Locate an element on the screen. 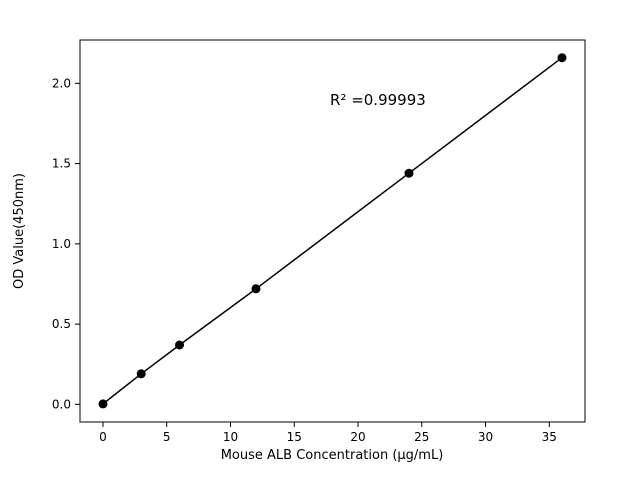  x-tick-label: 5 is located at coordinates (167, 437).